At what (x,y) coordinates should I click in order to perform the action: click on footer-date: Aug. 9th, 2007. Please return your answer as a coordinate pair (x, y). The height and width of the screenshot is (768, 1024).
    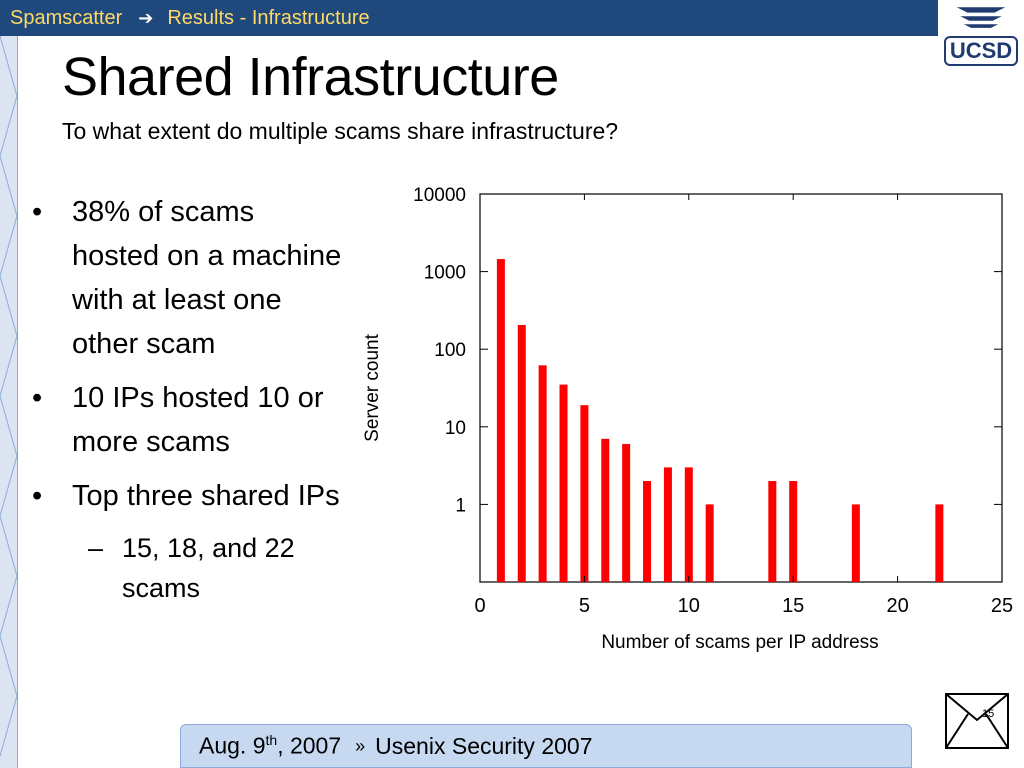
    Looking at the image, I should click on (270, 745).